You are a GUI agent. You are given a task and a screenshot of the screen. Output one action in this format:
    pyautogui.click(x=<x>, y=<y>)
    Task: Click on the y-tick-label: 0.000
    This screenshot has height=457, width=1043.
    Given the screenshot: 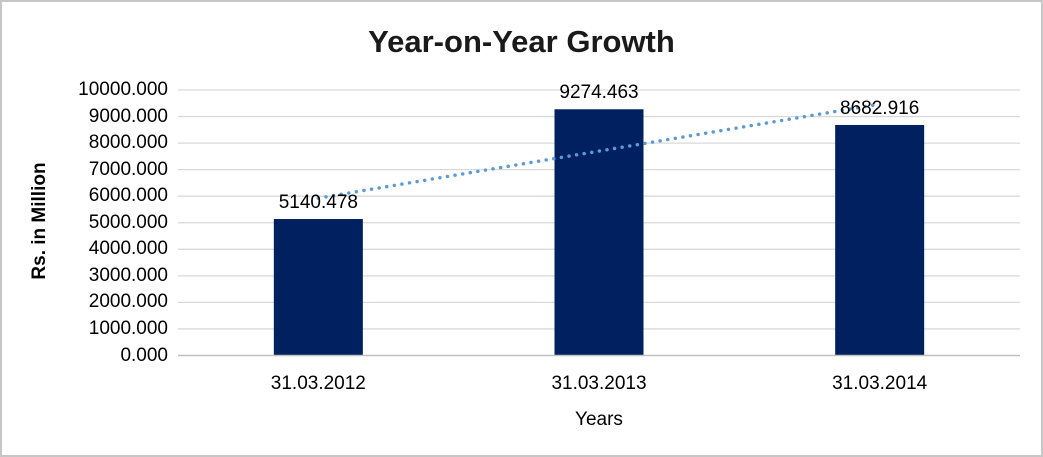 What is the action you would take?
    pyautogui.click(x=144, y=355)
    